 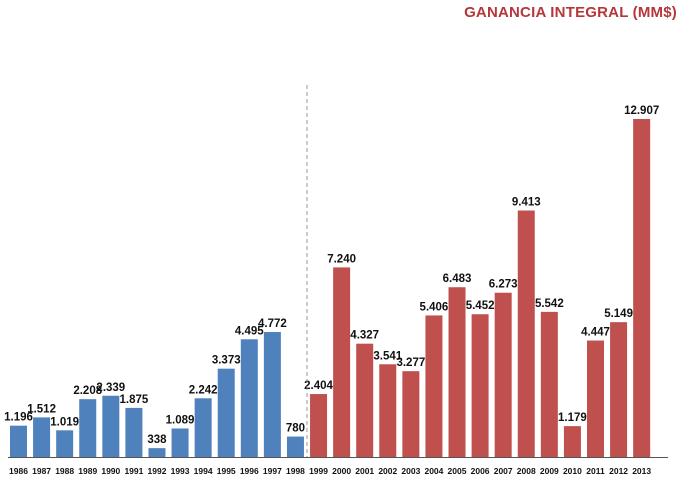 I want to click on year-label-1988: 1988, so click(x=64, y=471).